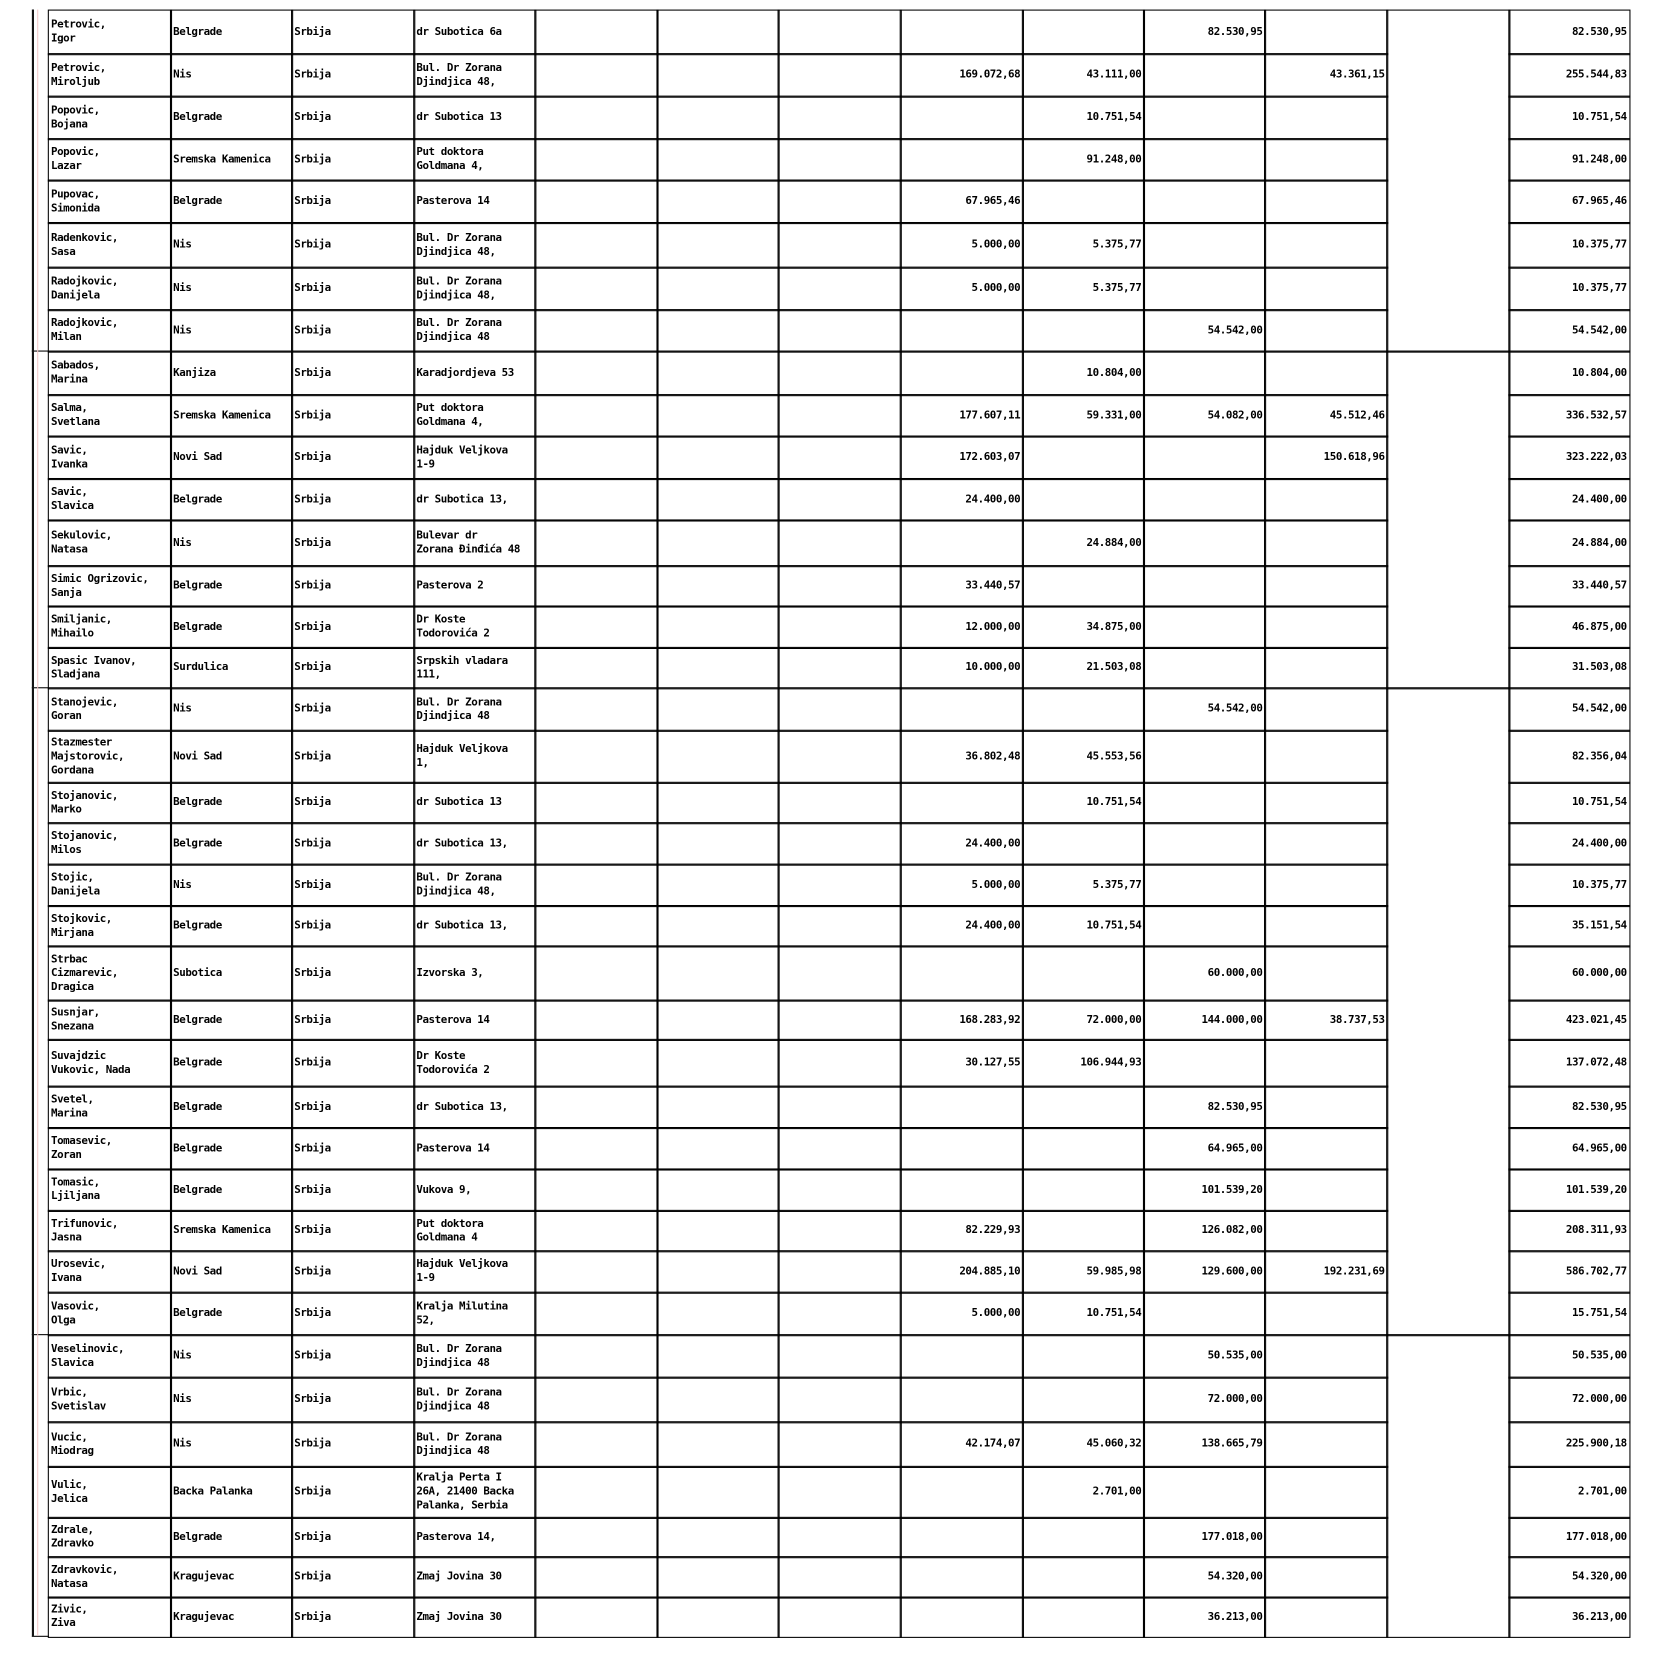 This screenshot has height=1654, width=1657. I want to click on amount-cell: 36.802,48, so click(961, 756).